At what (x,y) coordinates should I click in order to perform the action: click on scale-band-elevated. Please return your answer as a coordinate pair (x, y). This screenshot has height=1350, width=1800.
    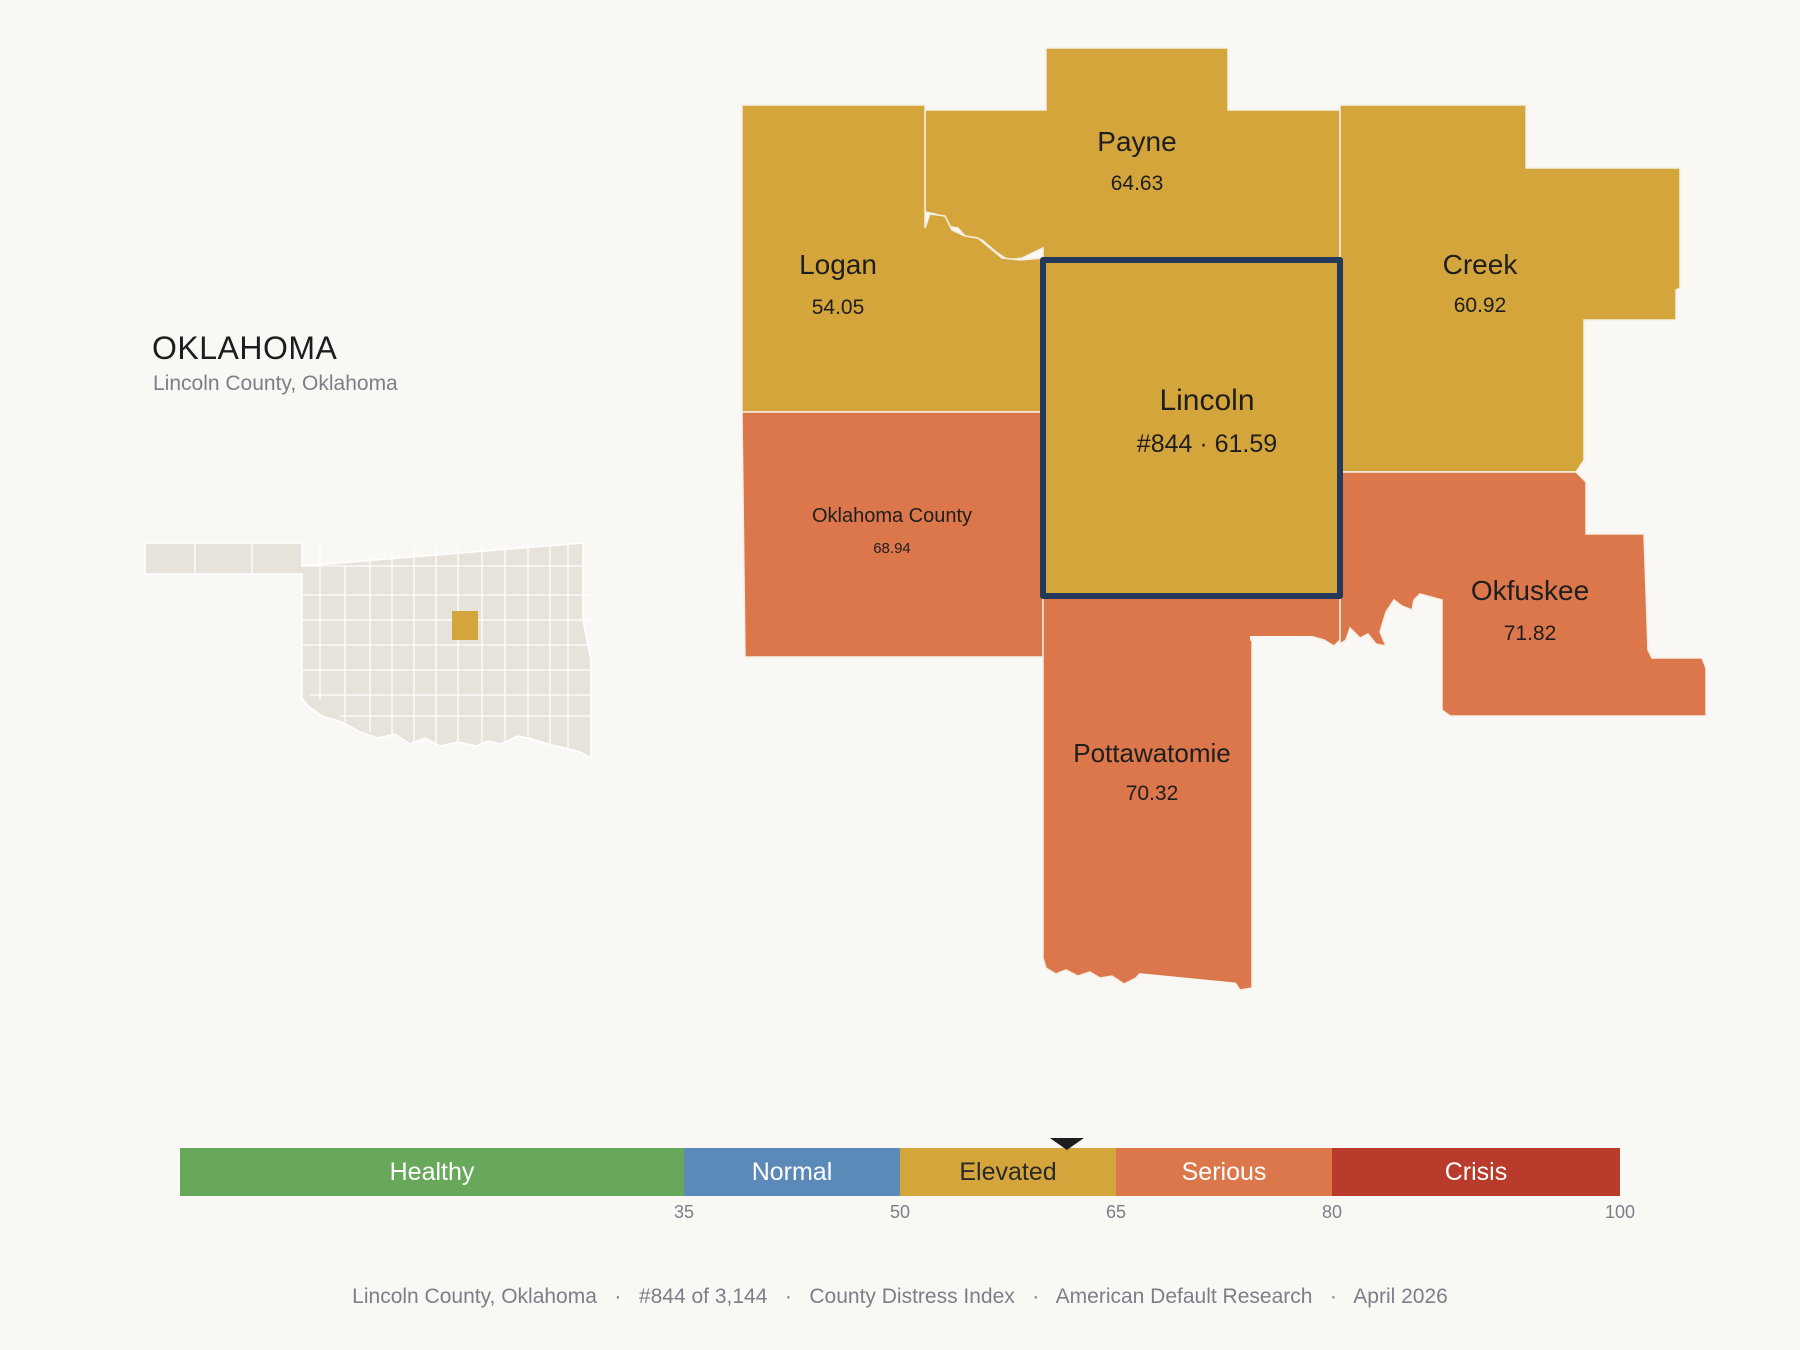
    Looking at the image, I should click on (1008, 1172).